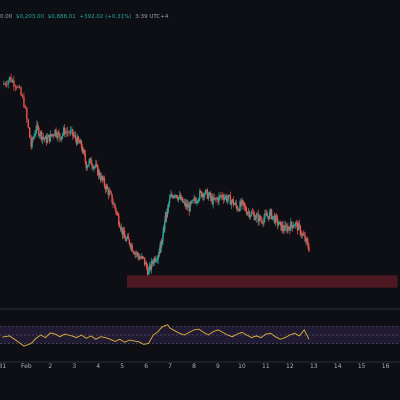 The image size is (400, 400). Describe the element at coordinates (262, 281) in the screenshot. I see `demand-zone` at that location.